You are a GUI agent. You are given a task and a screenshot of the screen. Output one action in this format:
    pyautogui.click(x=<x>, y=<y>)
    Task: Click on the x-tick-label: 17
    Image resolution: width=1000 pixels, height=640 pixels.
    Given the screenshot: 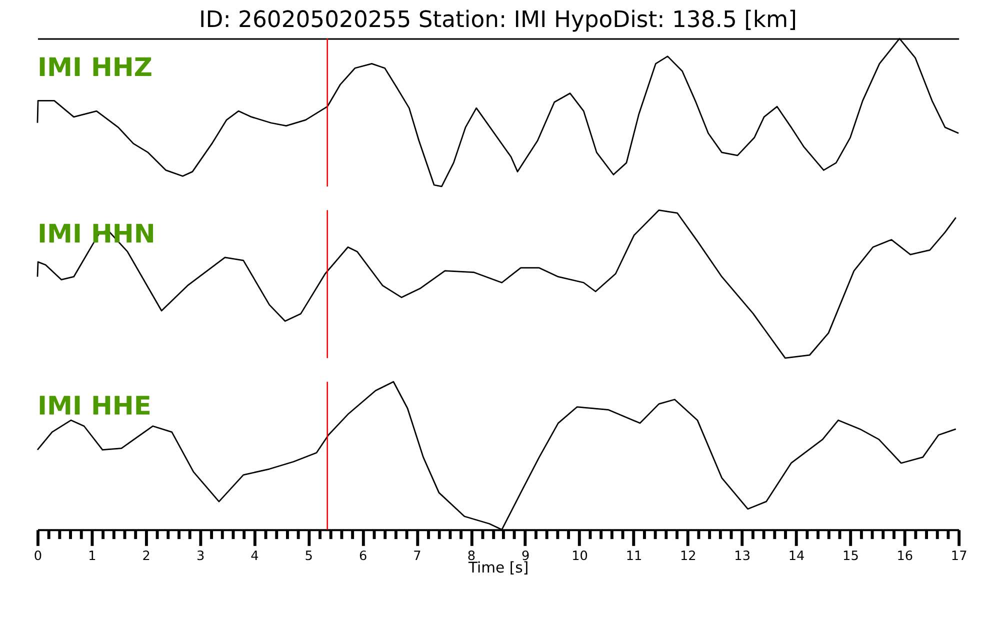 What is the action you would take?
    pyautogui.click(x=959, y=556)
    